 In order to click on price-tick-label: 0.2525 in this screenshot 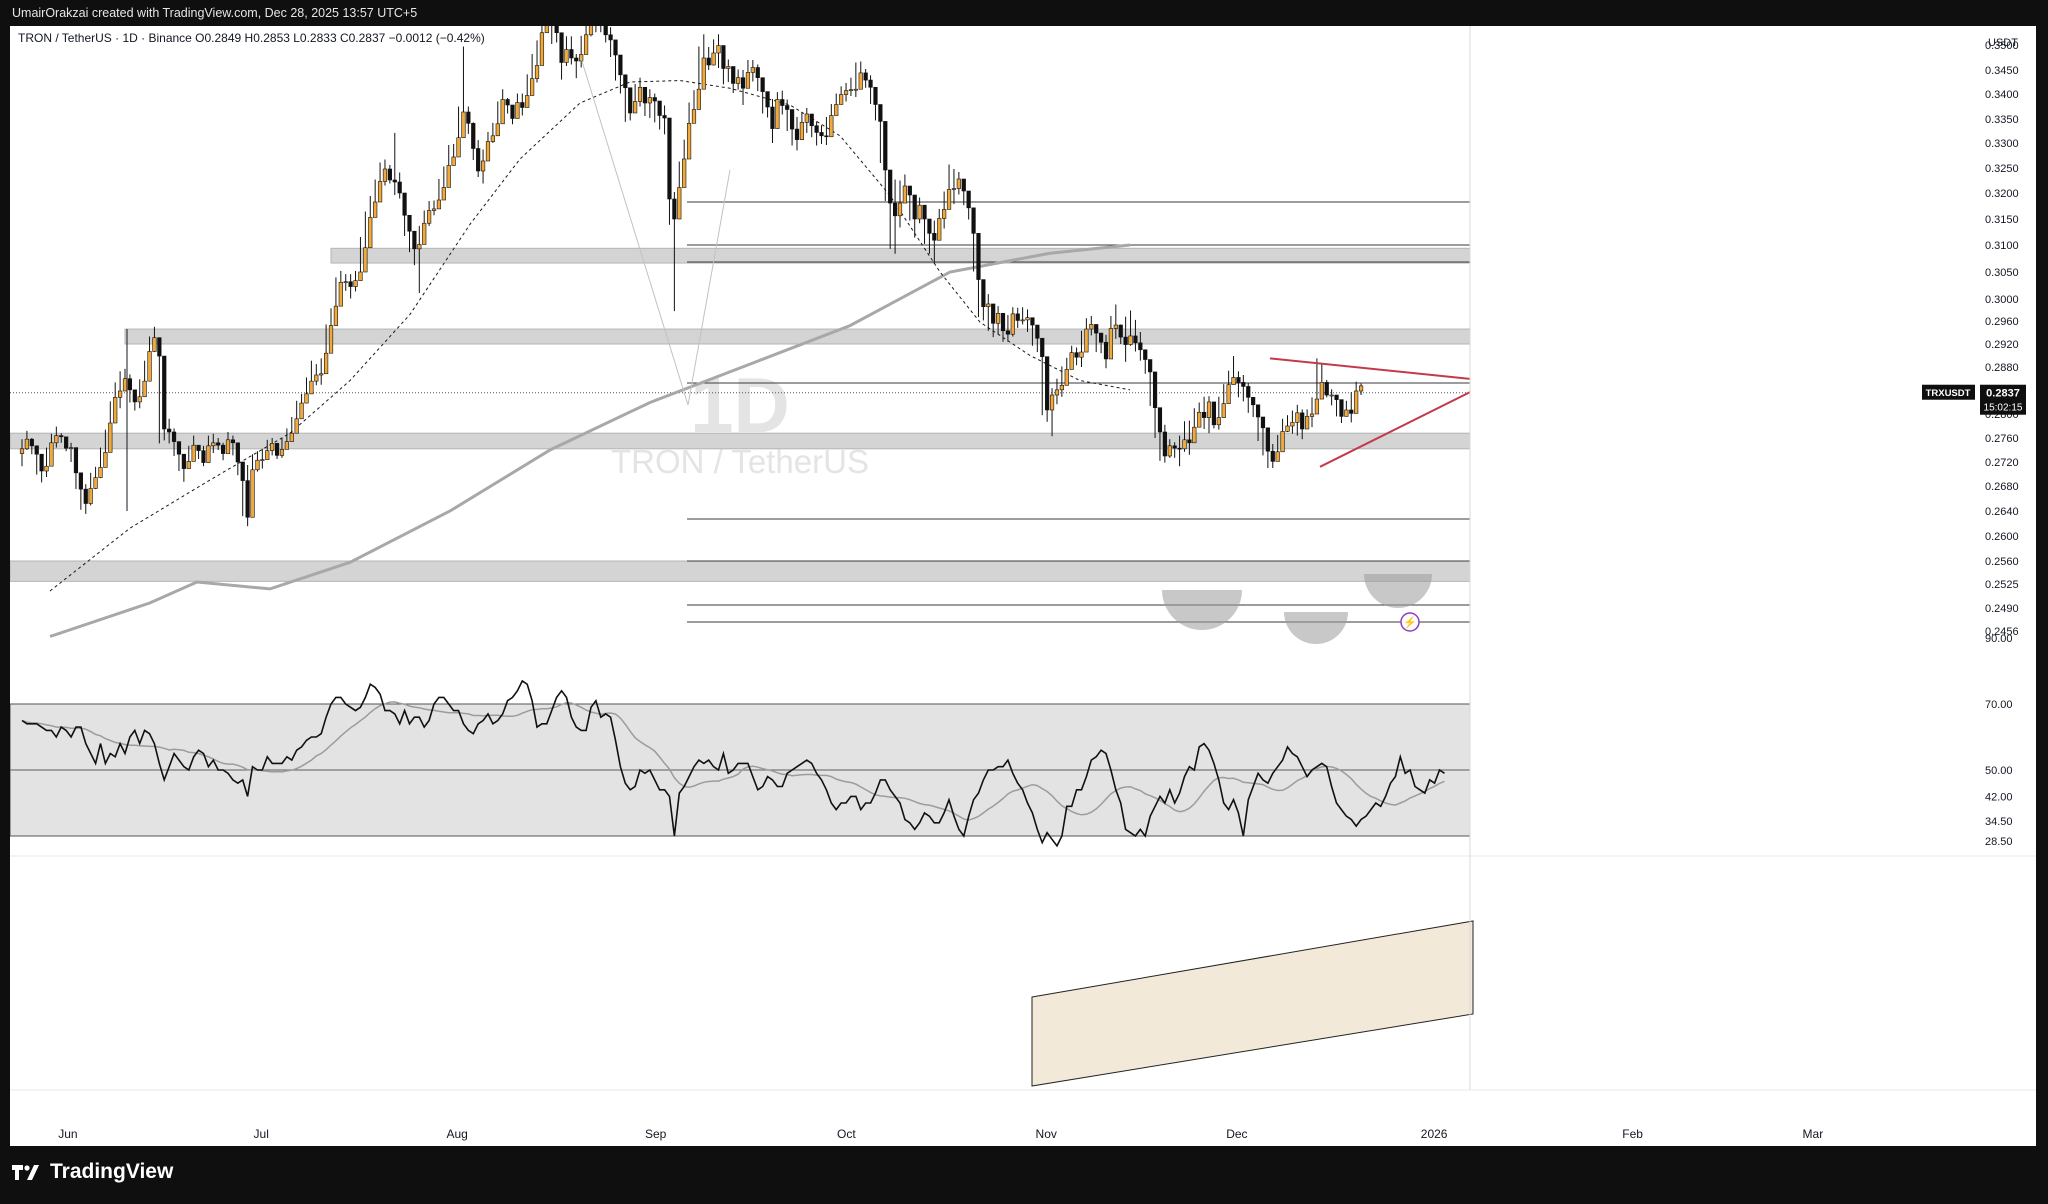, I will do `click(2002, 585)`.